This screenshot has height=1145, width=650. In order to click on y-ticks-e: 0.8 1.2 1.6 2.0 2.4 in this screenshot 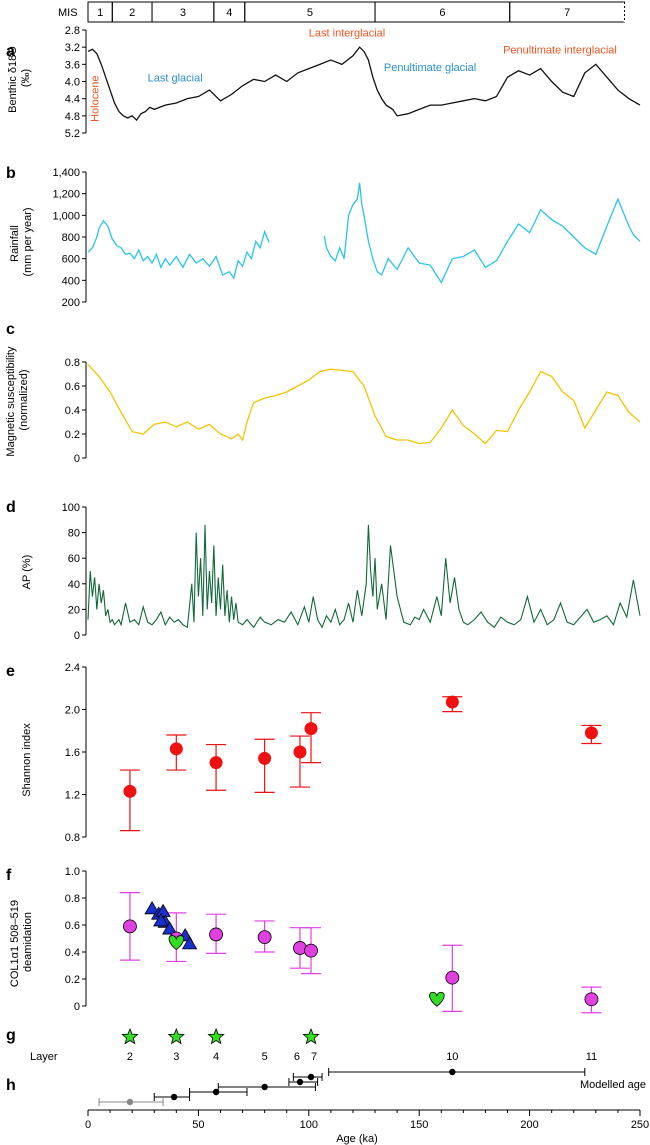, I will do `click(76, 753)`.